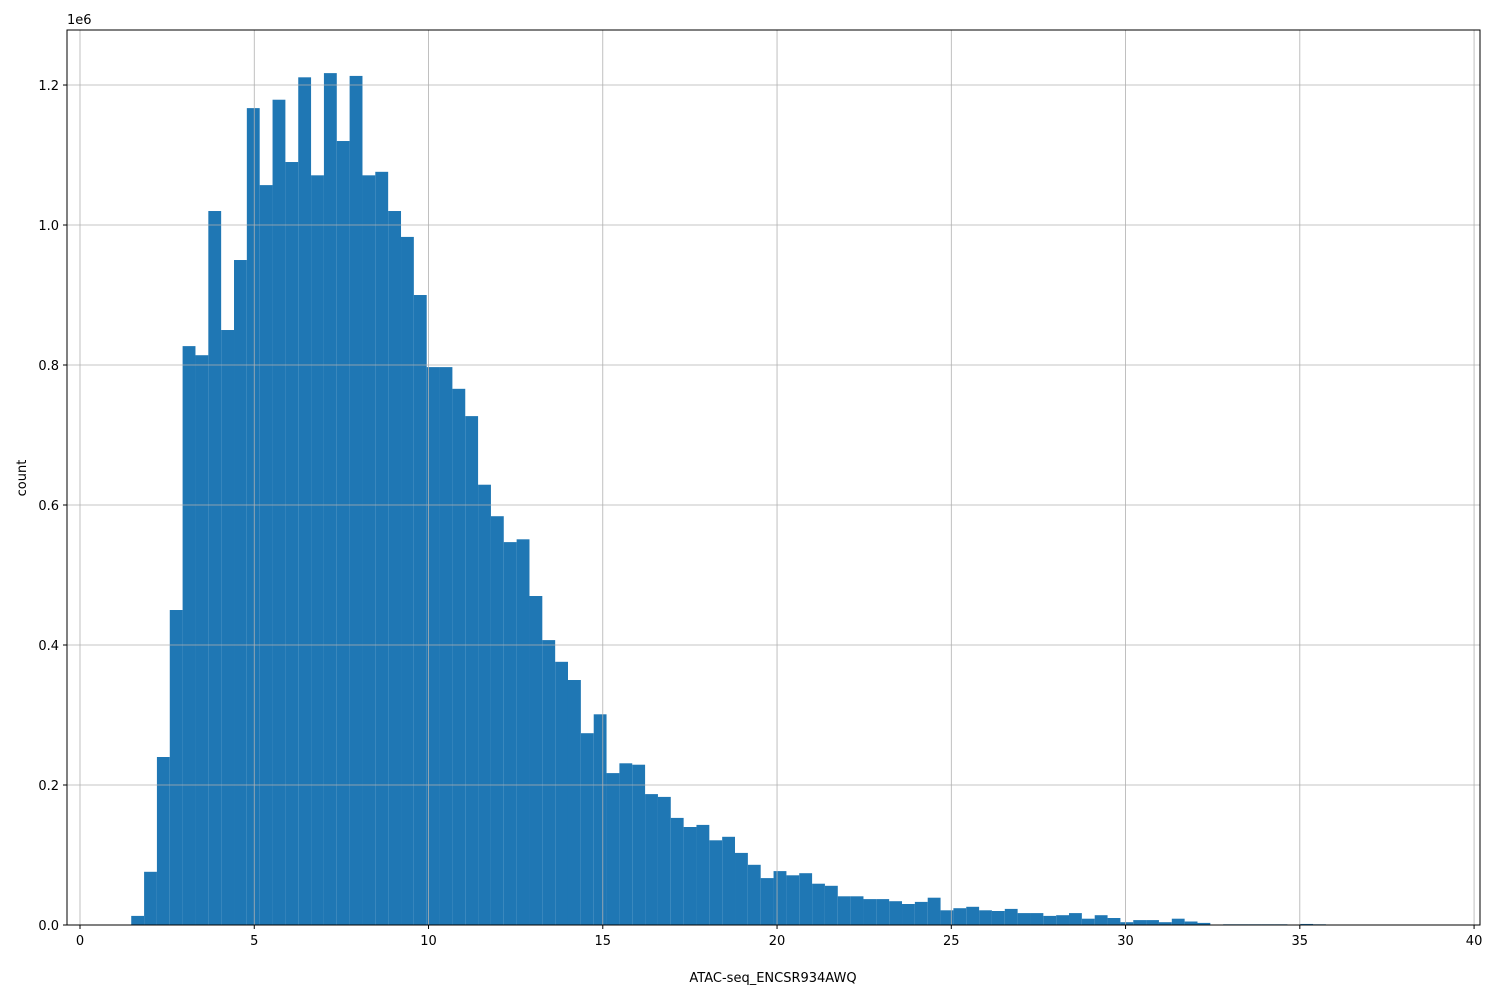  Describe the element at coordinates (951, 941) in the screenshot. I see `x-tick-label: 25` at that location.